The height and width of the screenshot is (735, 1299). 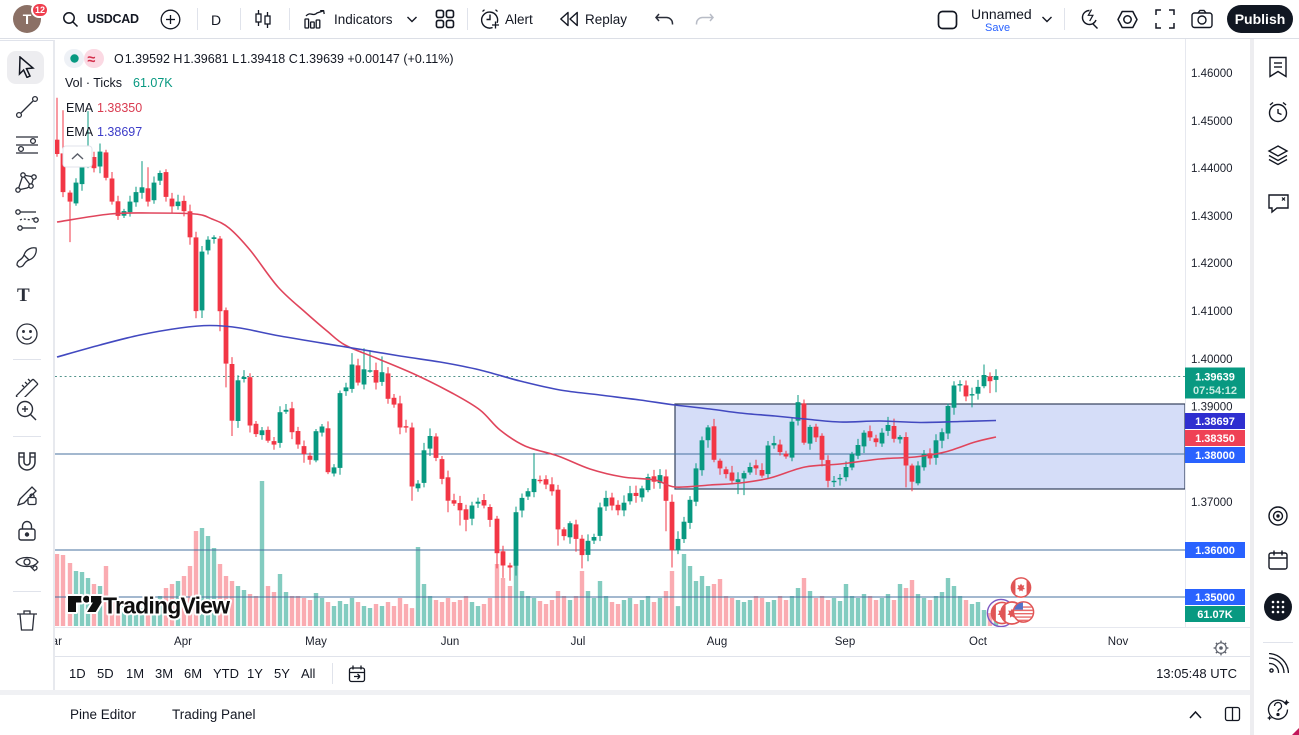 What do you see at coordinates (1215, 378) in the screenshot?
I see `svg-text: 1.39639` at bounding box center [1215, 378].